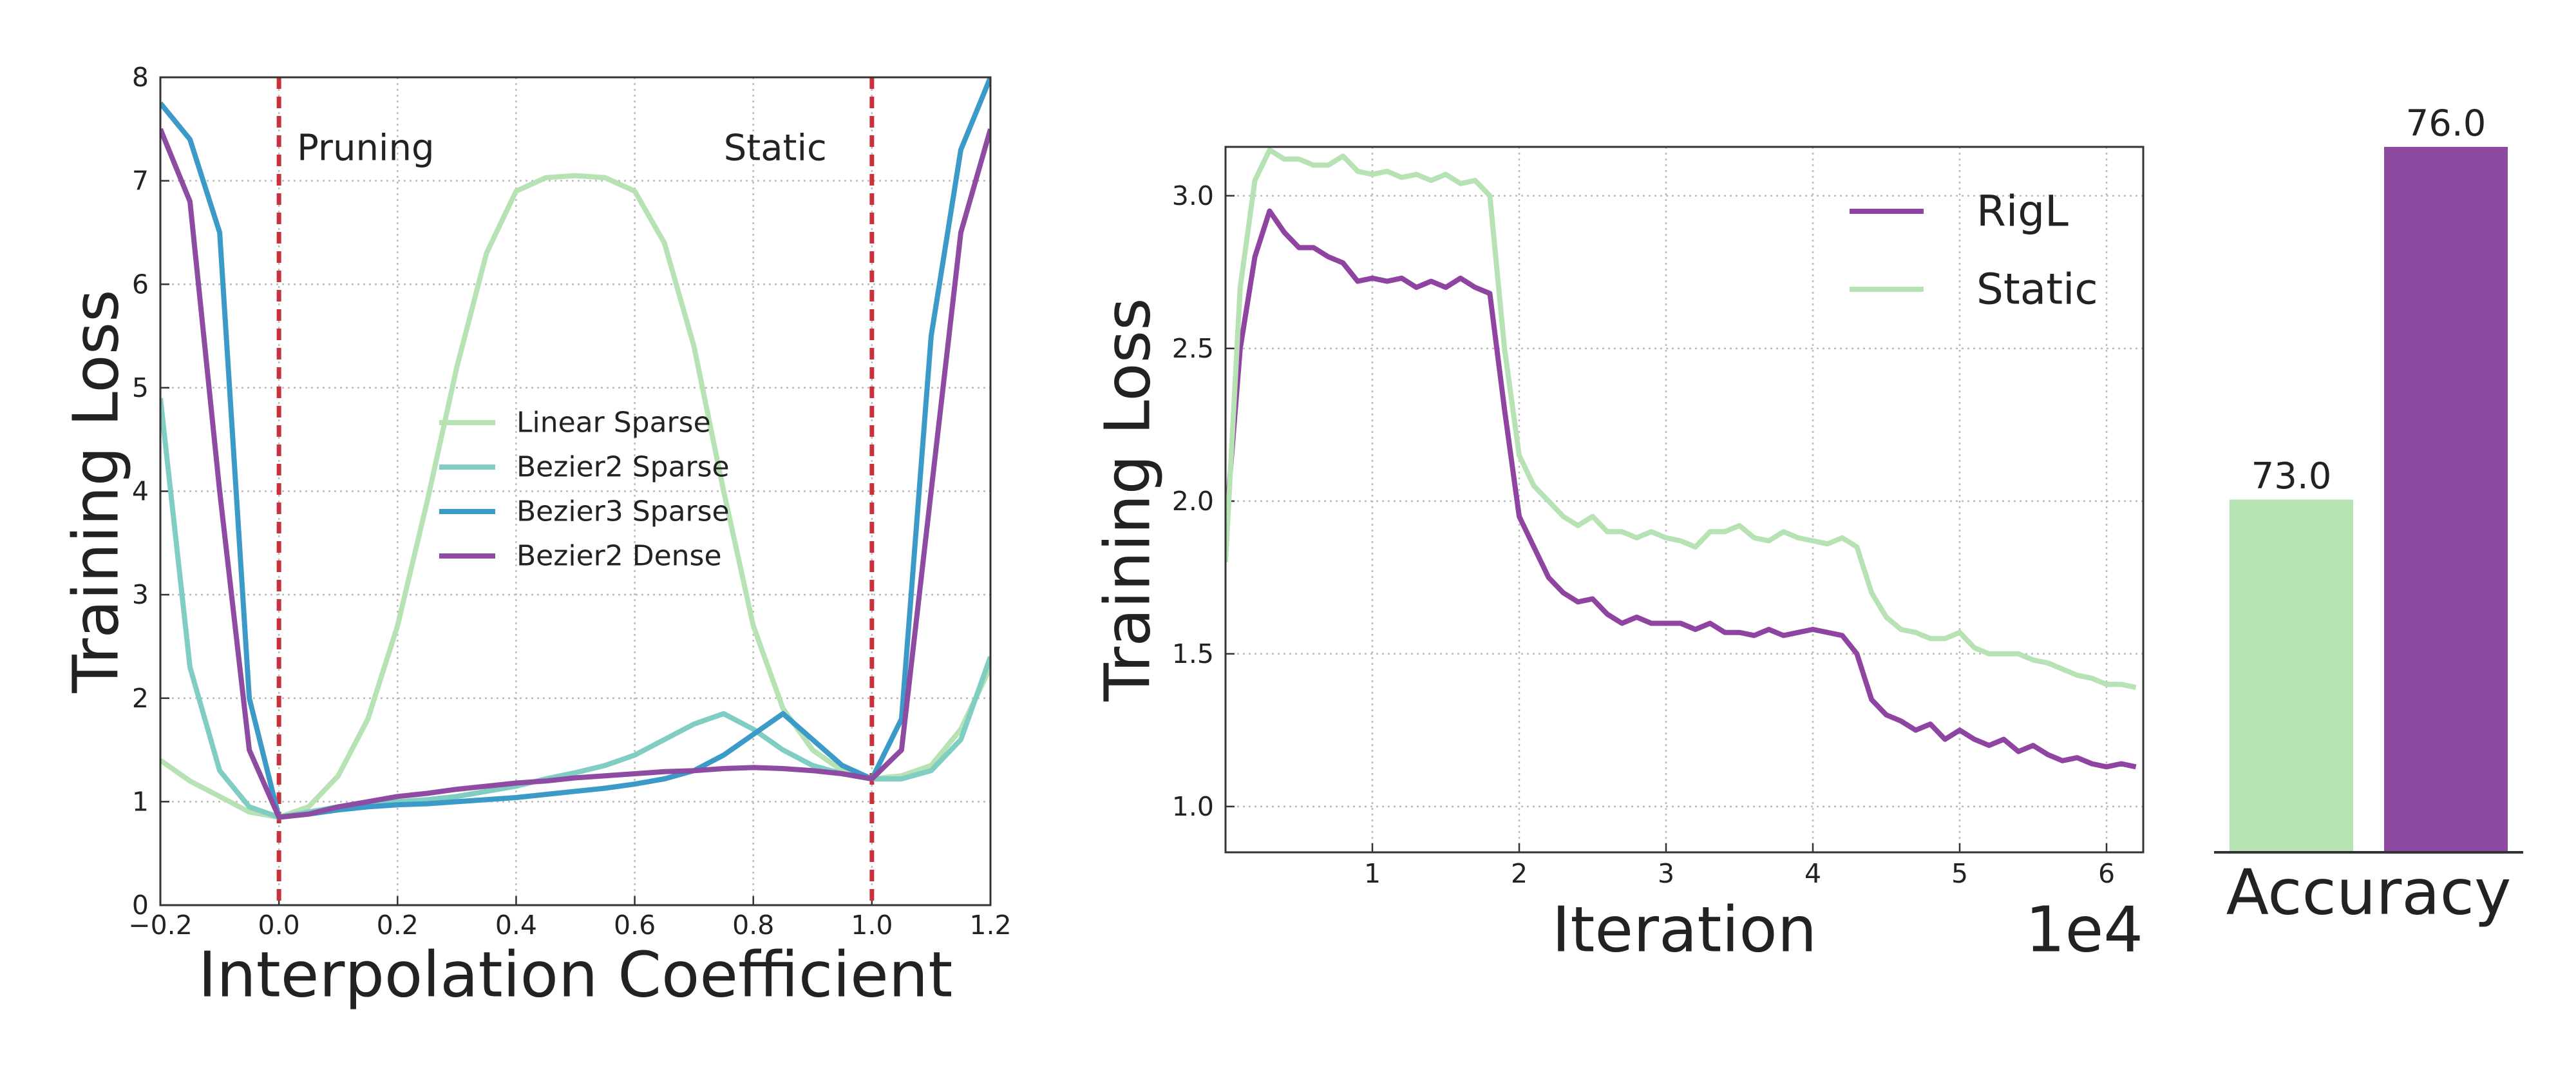 The width and height of the screenshot is (2576, 1072). I want to click on annotation-text: Pruning, so click(366, 149).